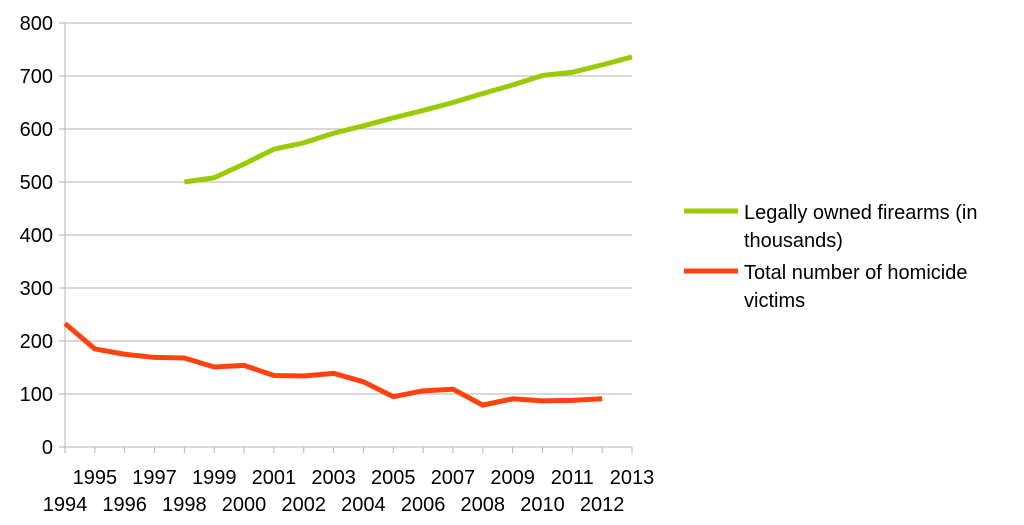 Image resolution: width=1024 pixels, height=525 pixels. What do you see at coordinates (774, 301) in the screenshot?
I see `legend-label-homicides: victims` at bounding box center [774, 301].